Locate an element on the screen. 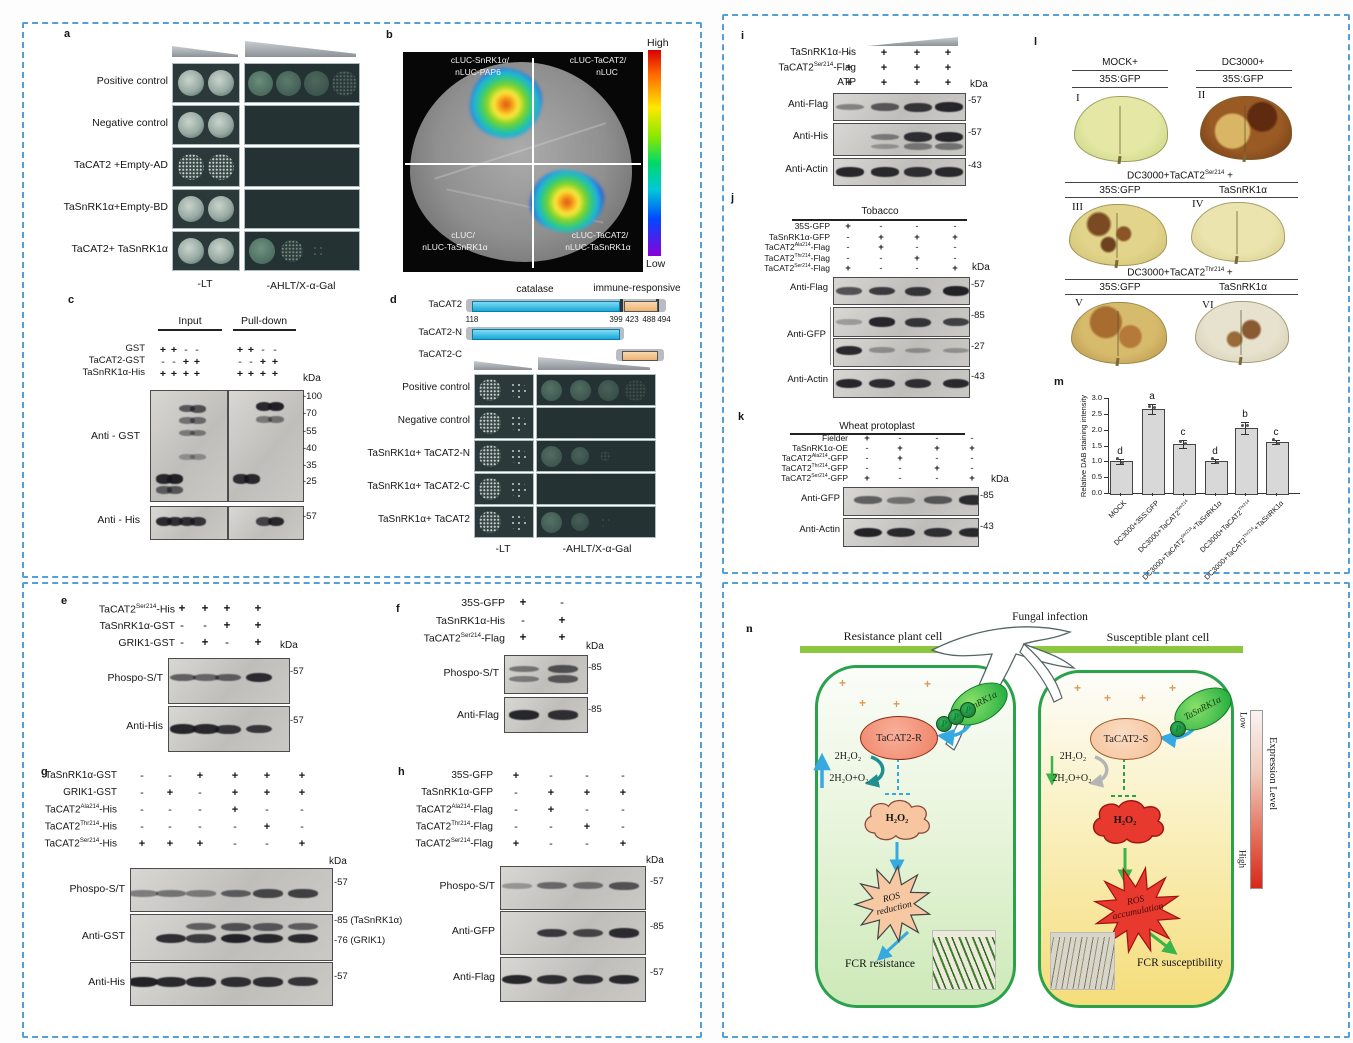 The height and width of the screenshot is (1043, 1353). i-condition-label: TaSnRK1α-His is located at coordinates (823, 52).